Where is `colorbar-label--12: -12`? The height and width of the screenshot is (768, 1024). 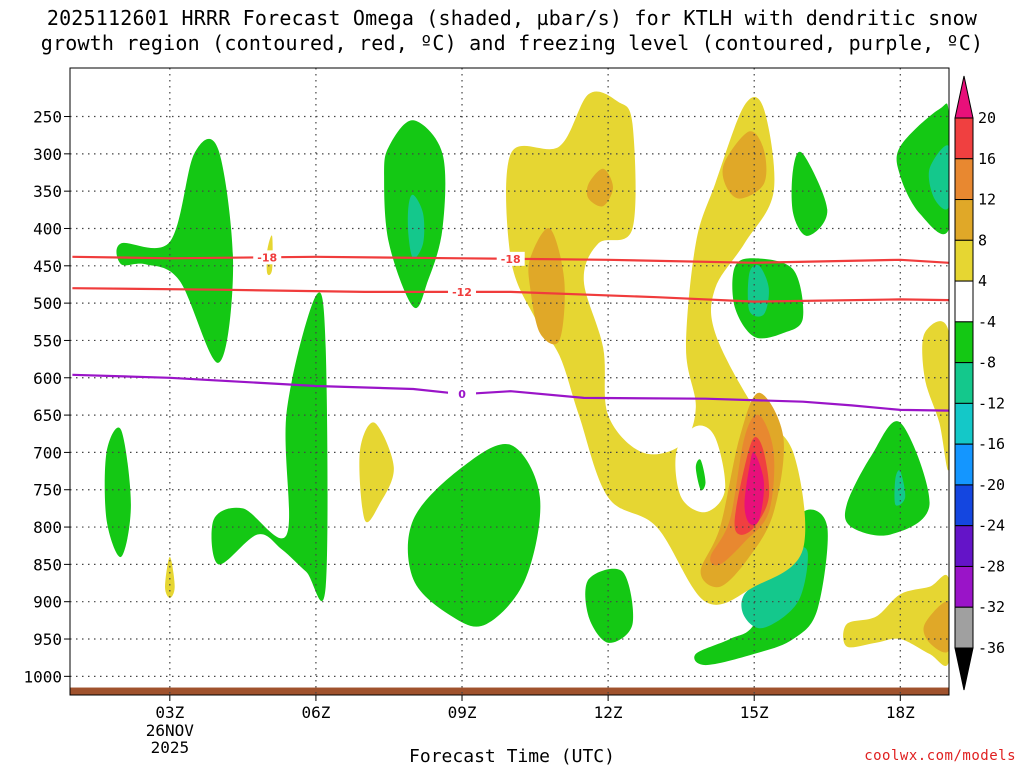
colorbar-label--12: -12 is located at coordinates (991, 403).